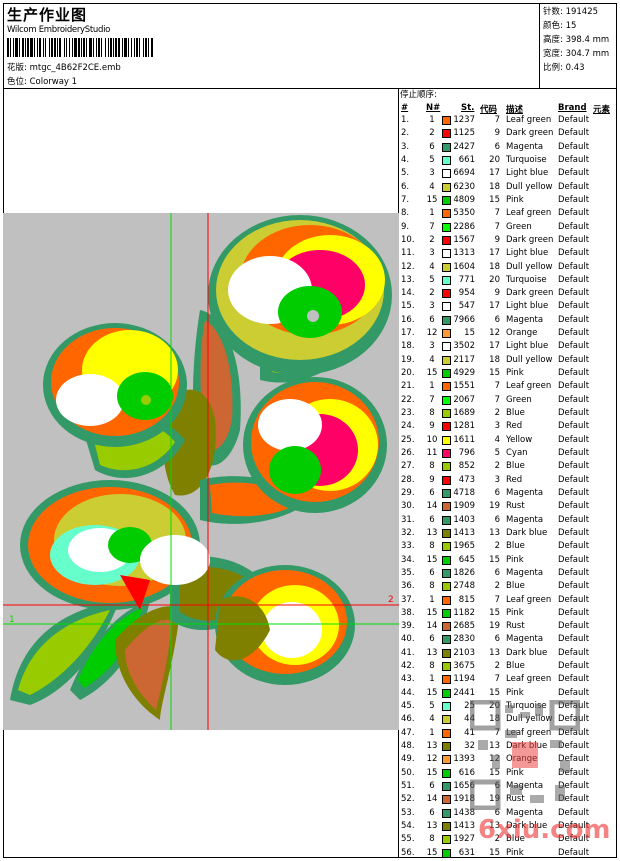 The image size is (620, 861). Describe the element at coordinates (508, 333) in the screenshot. I see `table-row: 17. 12 15 12 Orange Default` at that location.